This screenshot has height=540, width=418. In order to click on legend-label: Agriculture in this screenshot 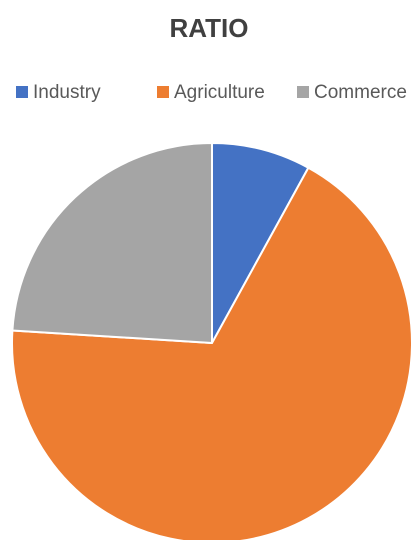, I will do `click(219, 92)`.